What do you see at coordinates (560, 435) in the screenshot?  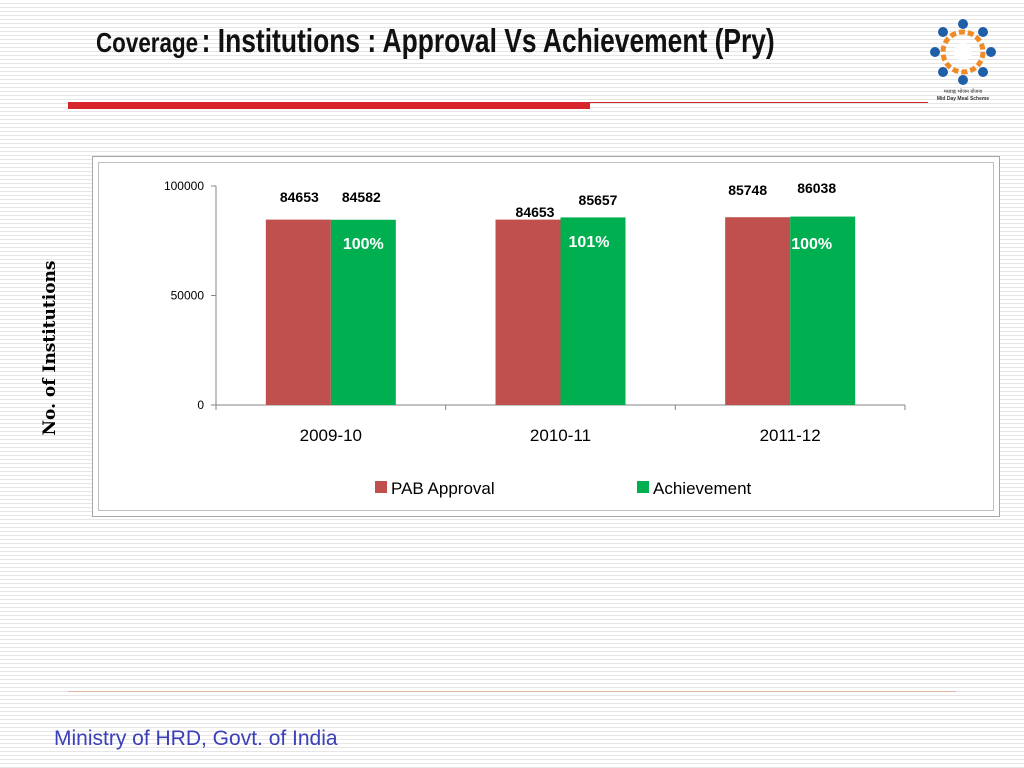 I see `x-tick-label: 2010-11` at bounding box center [560, 435].